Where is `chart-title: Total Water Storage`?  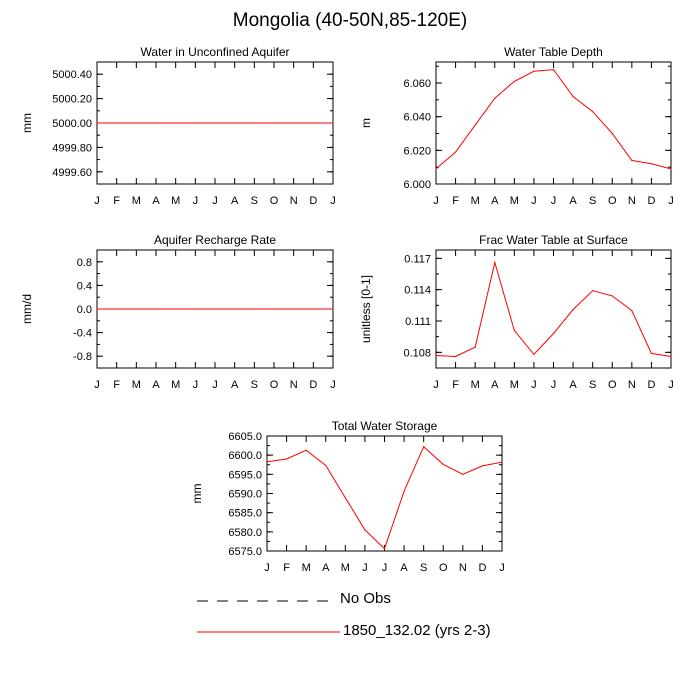 chart-title: Total Water Storage is located at coordinates (385, 426).